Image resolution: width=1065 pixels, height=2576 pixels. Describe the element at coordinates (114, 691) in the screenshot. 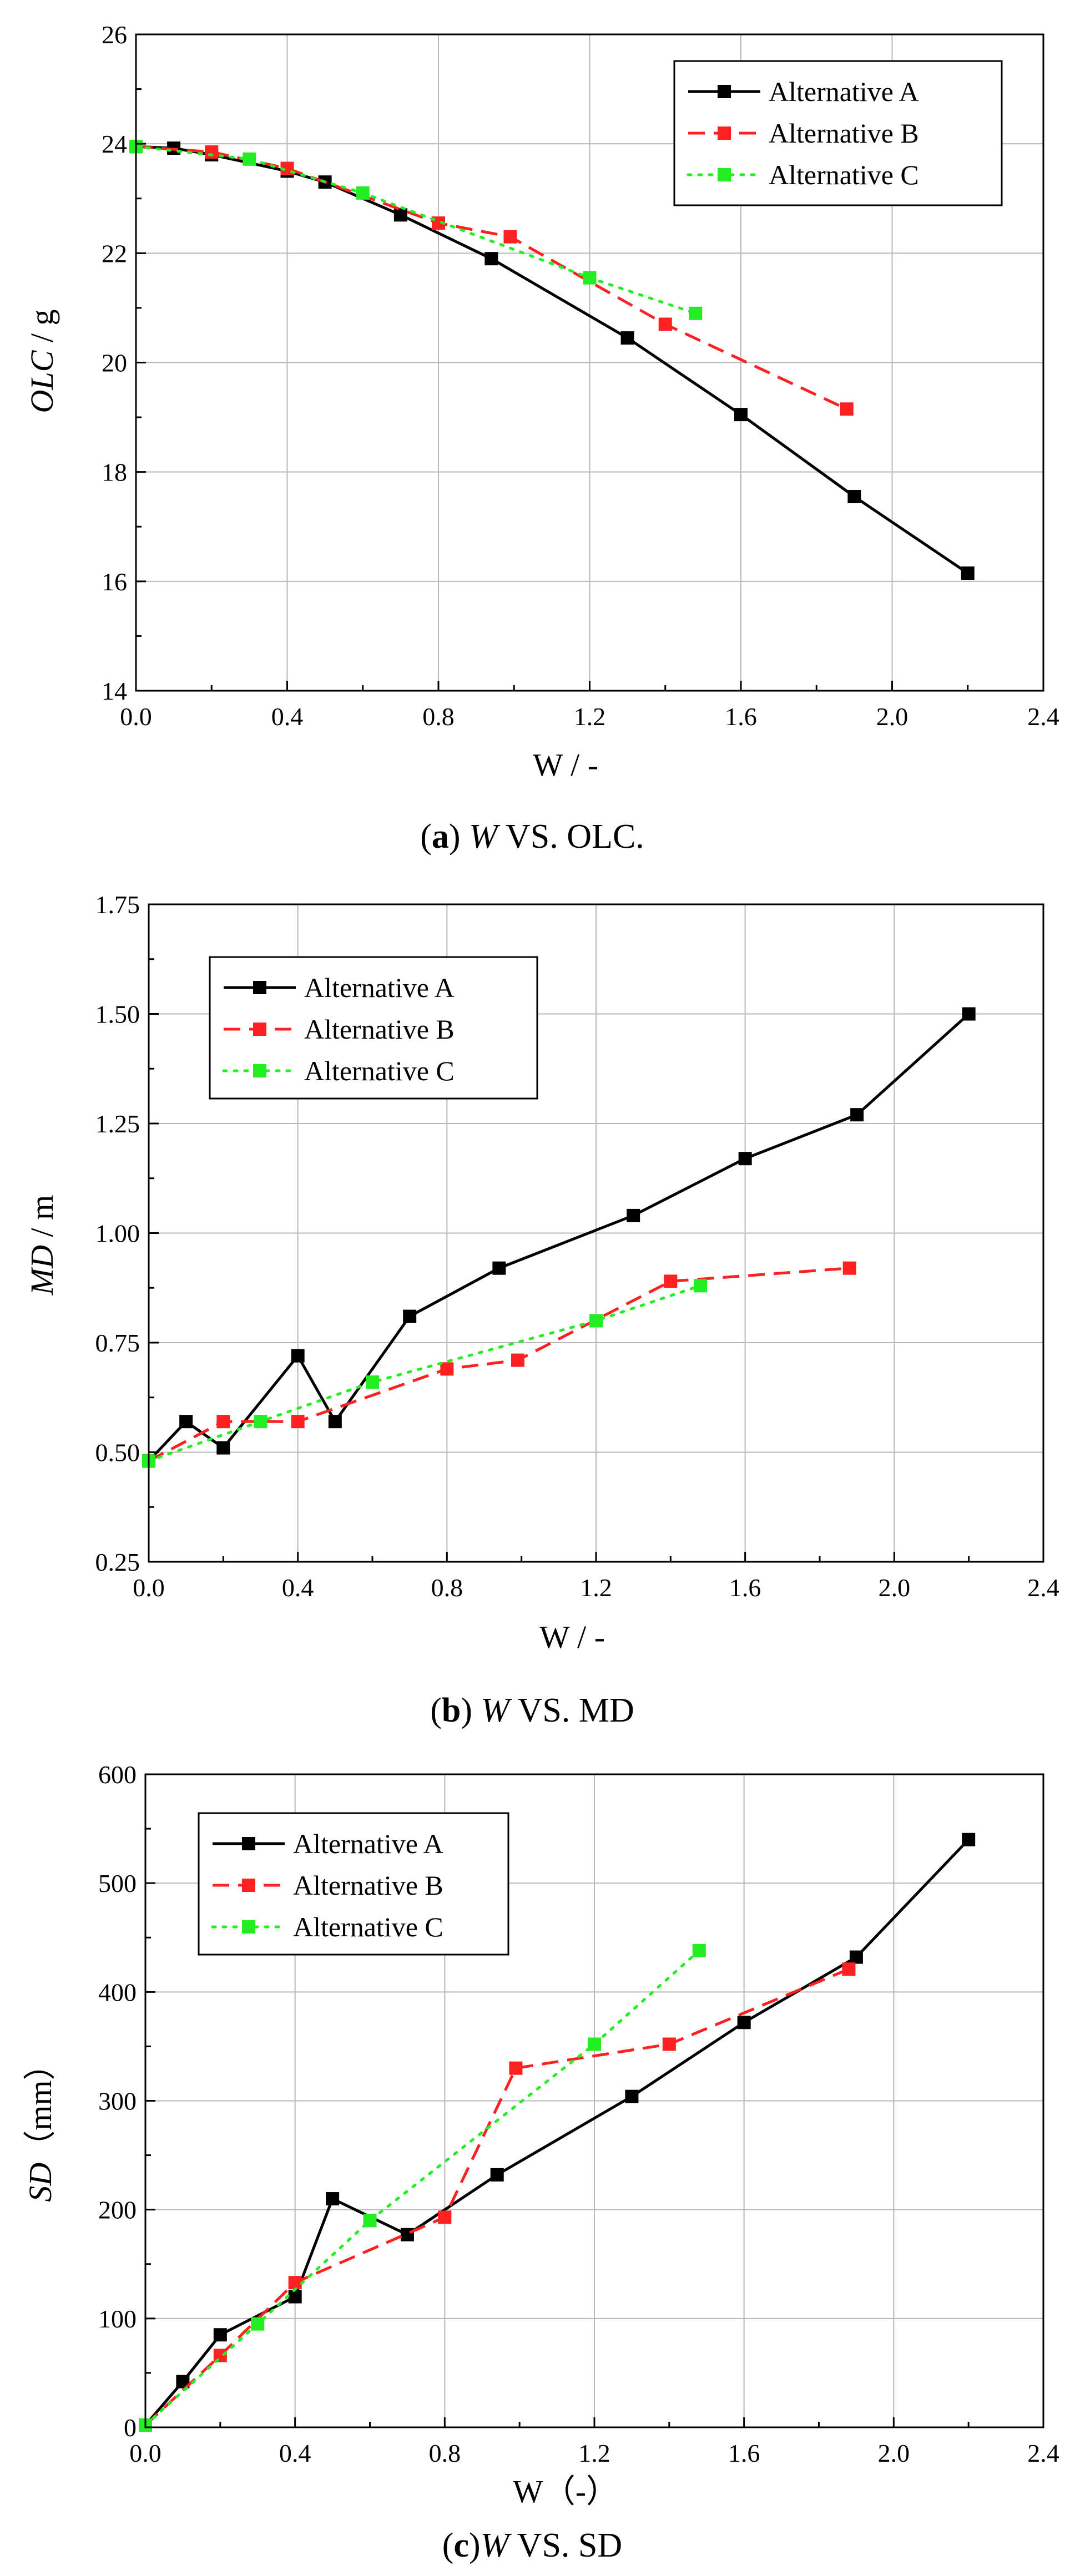

I see `panel-a-y-tick-label: 14` at that location.